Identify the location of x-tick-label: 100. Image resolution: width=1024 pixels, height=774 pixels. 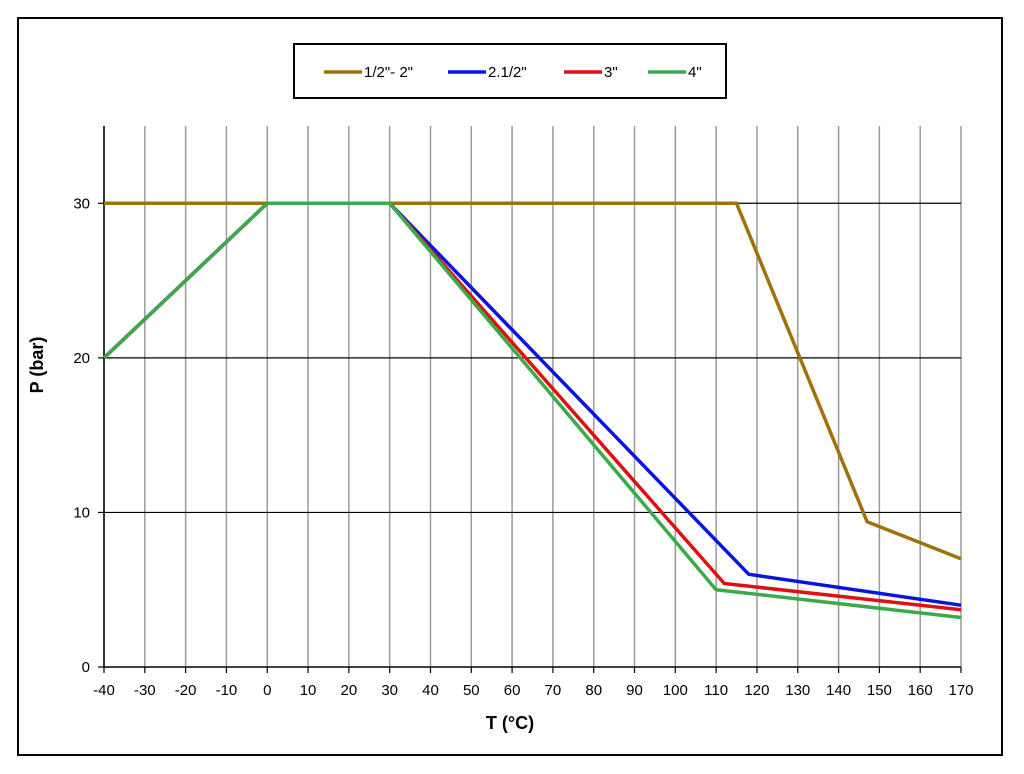
(675, 690).